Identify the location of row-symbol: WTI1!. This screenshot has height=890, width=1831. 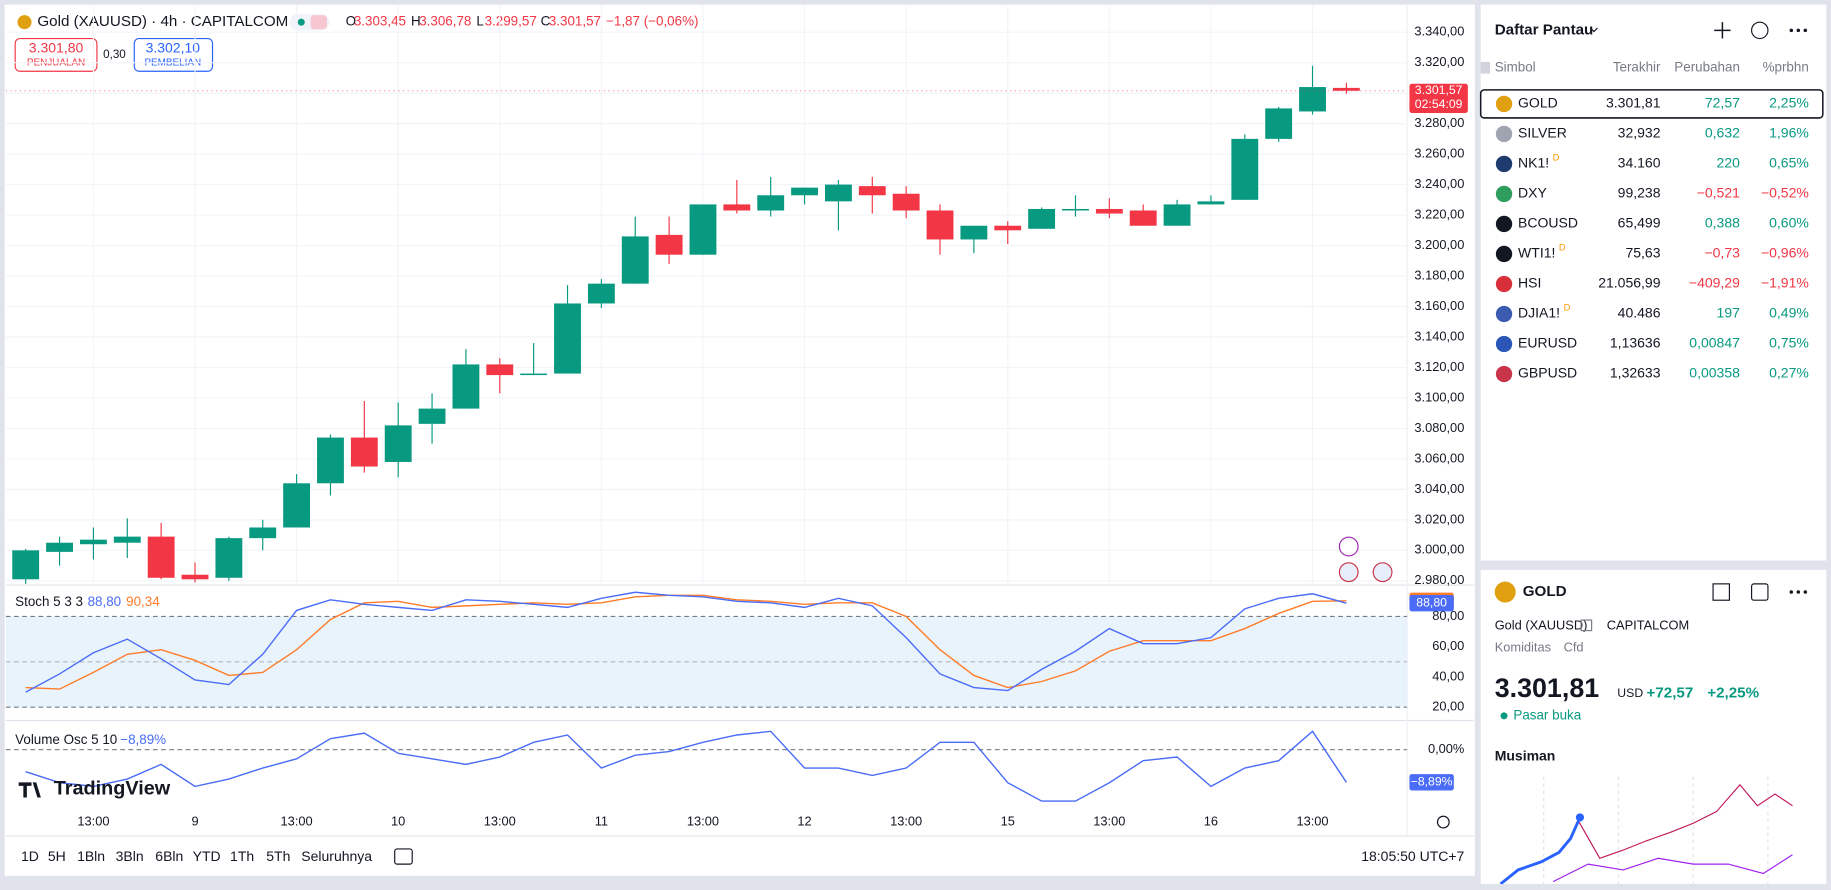
(1536, 253).